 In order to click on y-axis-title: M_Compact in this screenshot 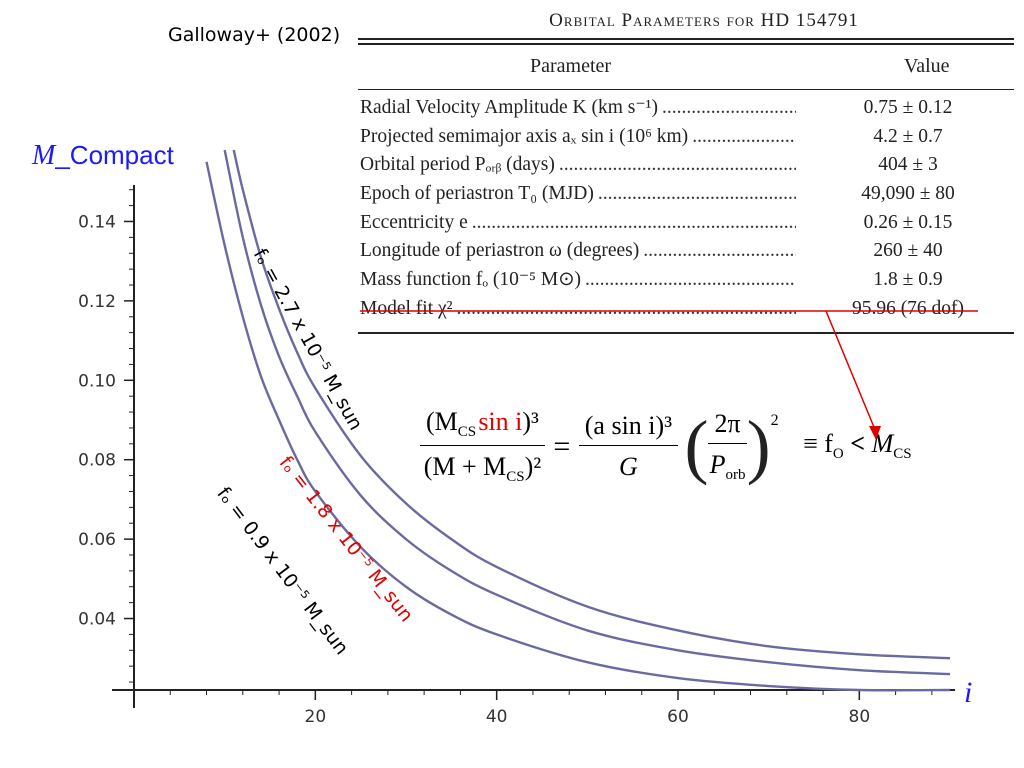, I will do `click(103, 155)`.